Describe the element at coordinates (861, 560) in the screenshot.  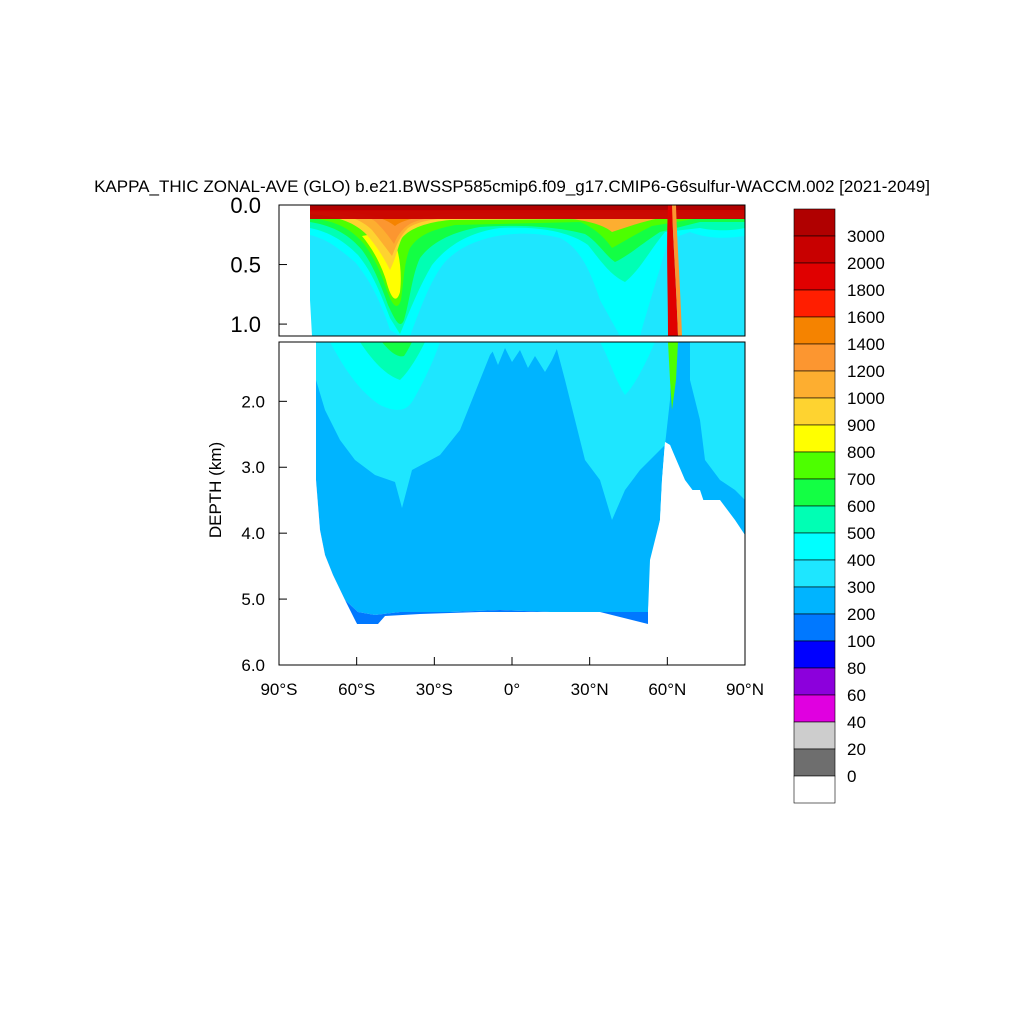
I see `colorbar-label: 400` at that location.